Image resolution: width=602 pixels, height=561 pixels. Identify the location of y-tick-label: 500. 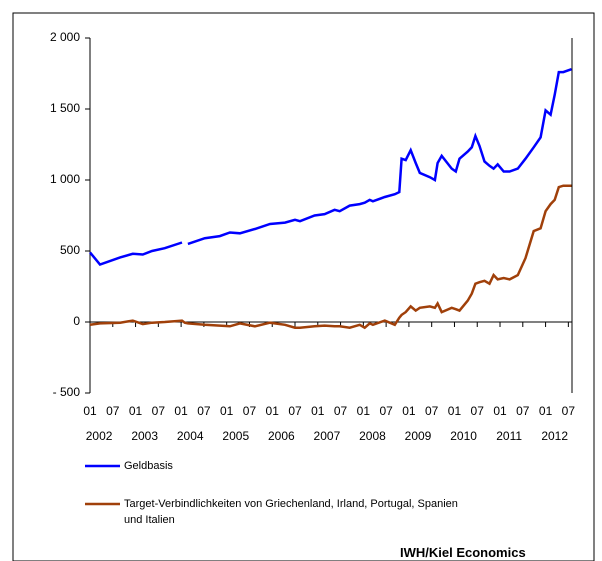
(70, 250).